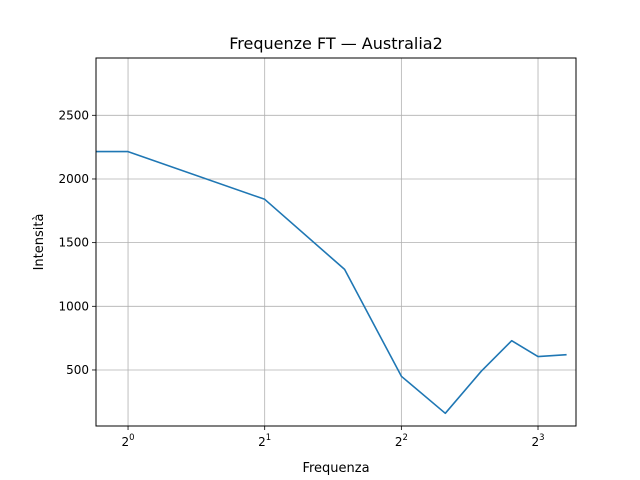 Image resolution: width=640 pixels, height=480 pixels. I want to click on y-axis: 500 1000 1500 2000 2500, so click(77, 242).